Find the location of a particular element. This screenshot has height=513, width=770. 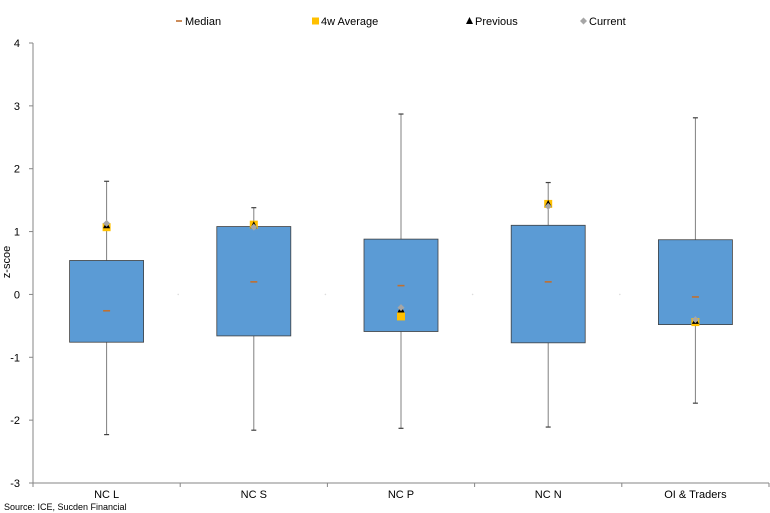

x-tick-label: NC P is located at coordinates (401, 494).